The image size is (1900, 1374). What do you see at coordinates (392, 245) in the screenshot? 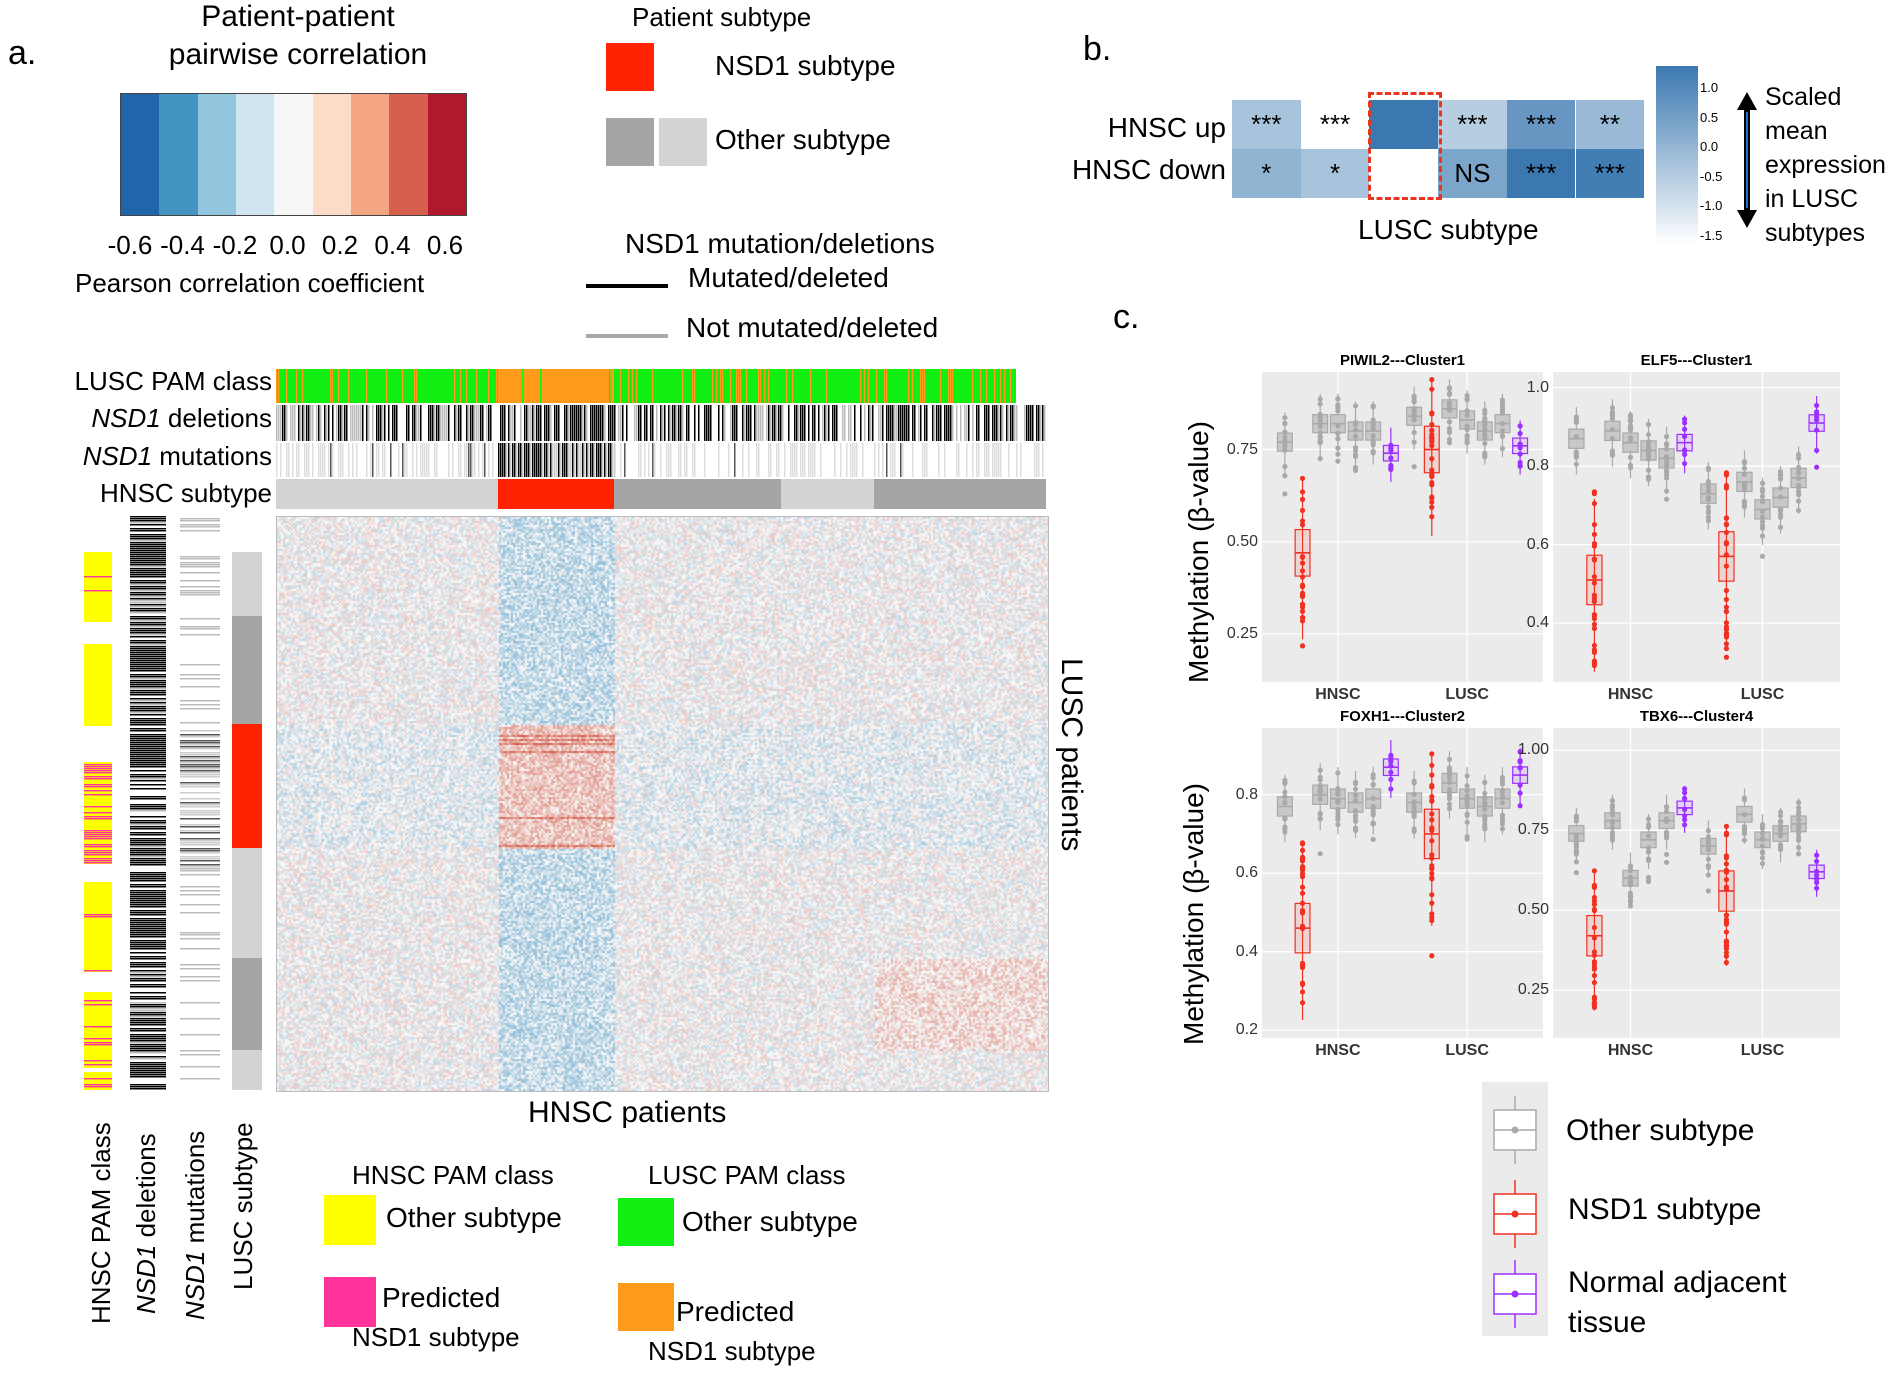
I see `colorbar-tick-label: 0.4` at bounding box center [392, 245].